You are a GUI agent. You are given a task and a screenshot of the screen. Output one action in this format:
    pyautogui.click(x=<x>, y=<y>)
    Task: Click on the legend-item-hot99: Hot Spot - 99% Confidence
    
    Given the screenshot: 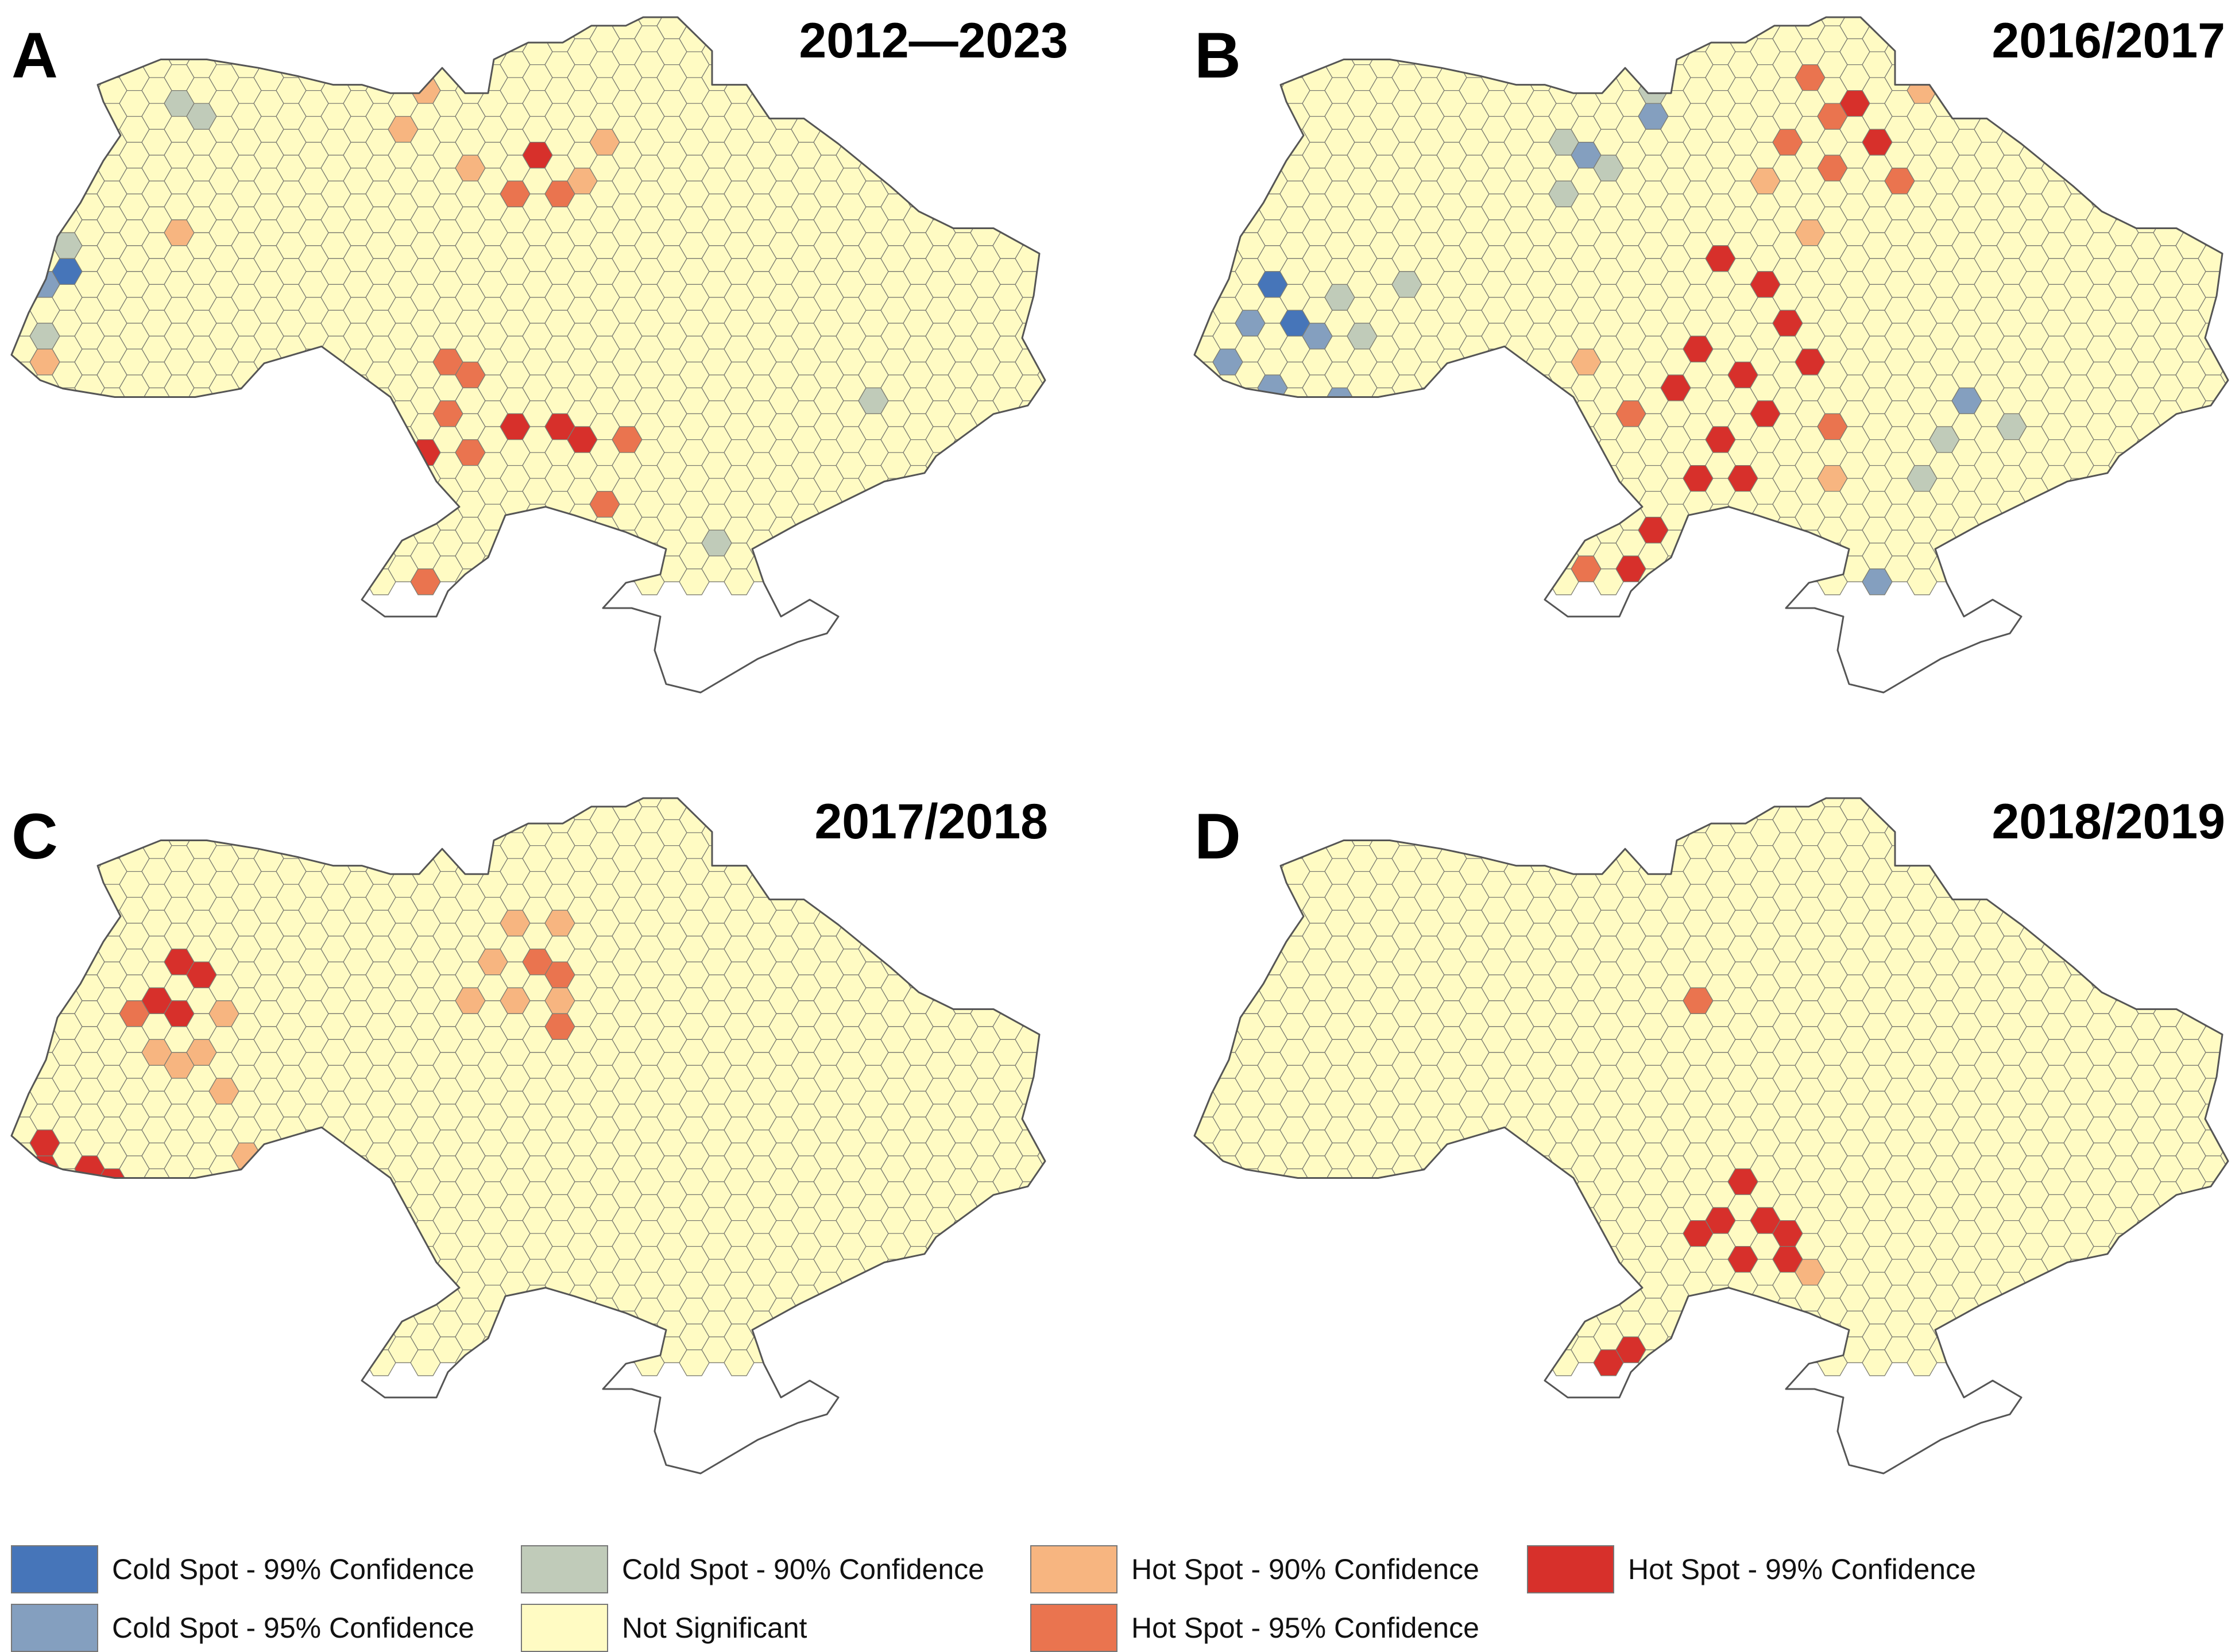 What is the action you would take?
    pyautogui.click(x=1751, y=1569)
    